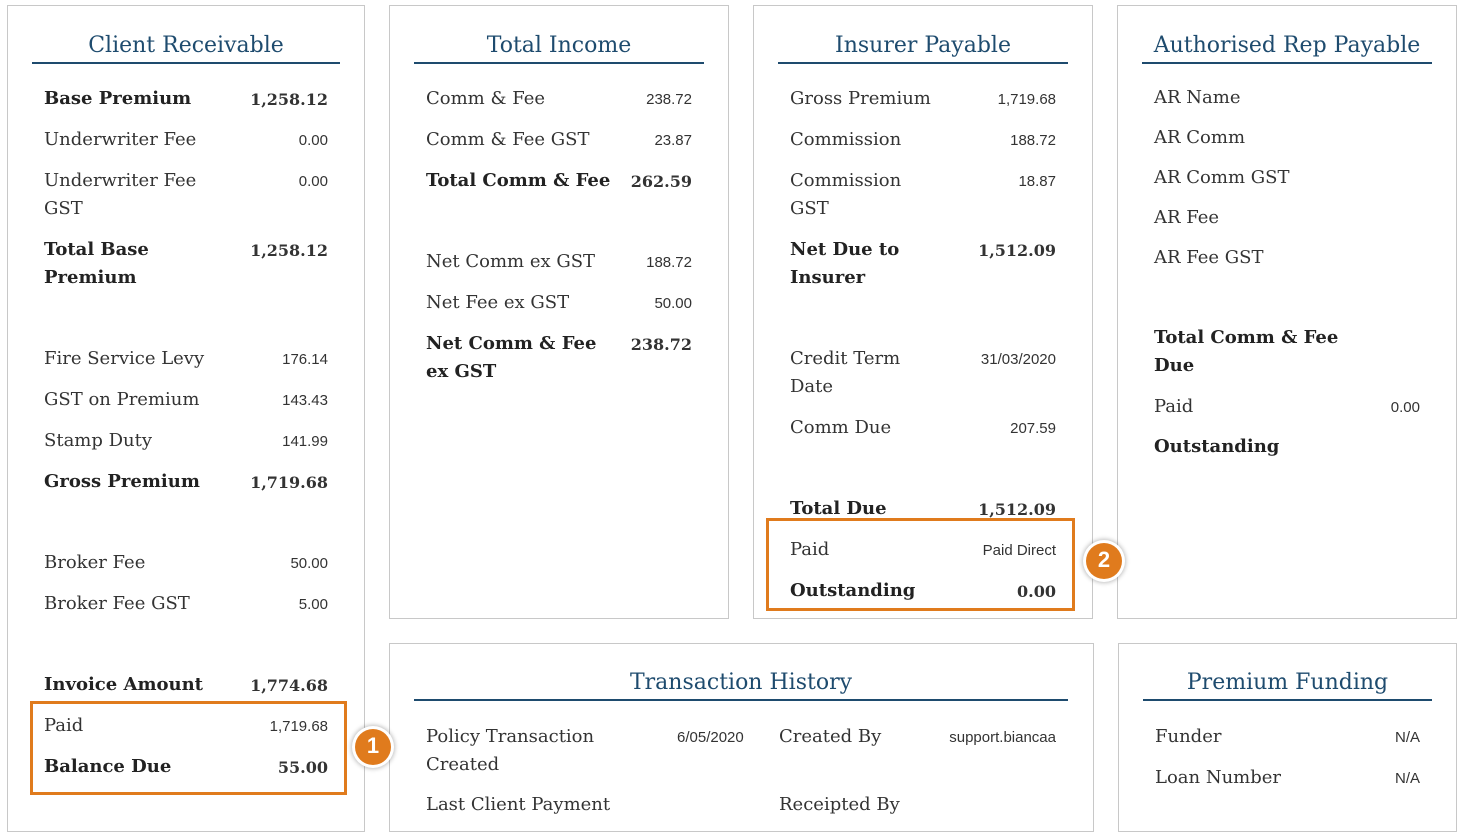 The height and width of the screenshot is (837, 1462). Describe the element at coordinates (860, 98) in the screenshot. I see `insurer-gross-premium-label: Gross Premium` at that location.